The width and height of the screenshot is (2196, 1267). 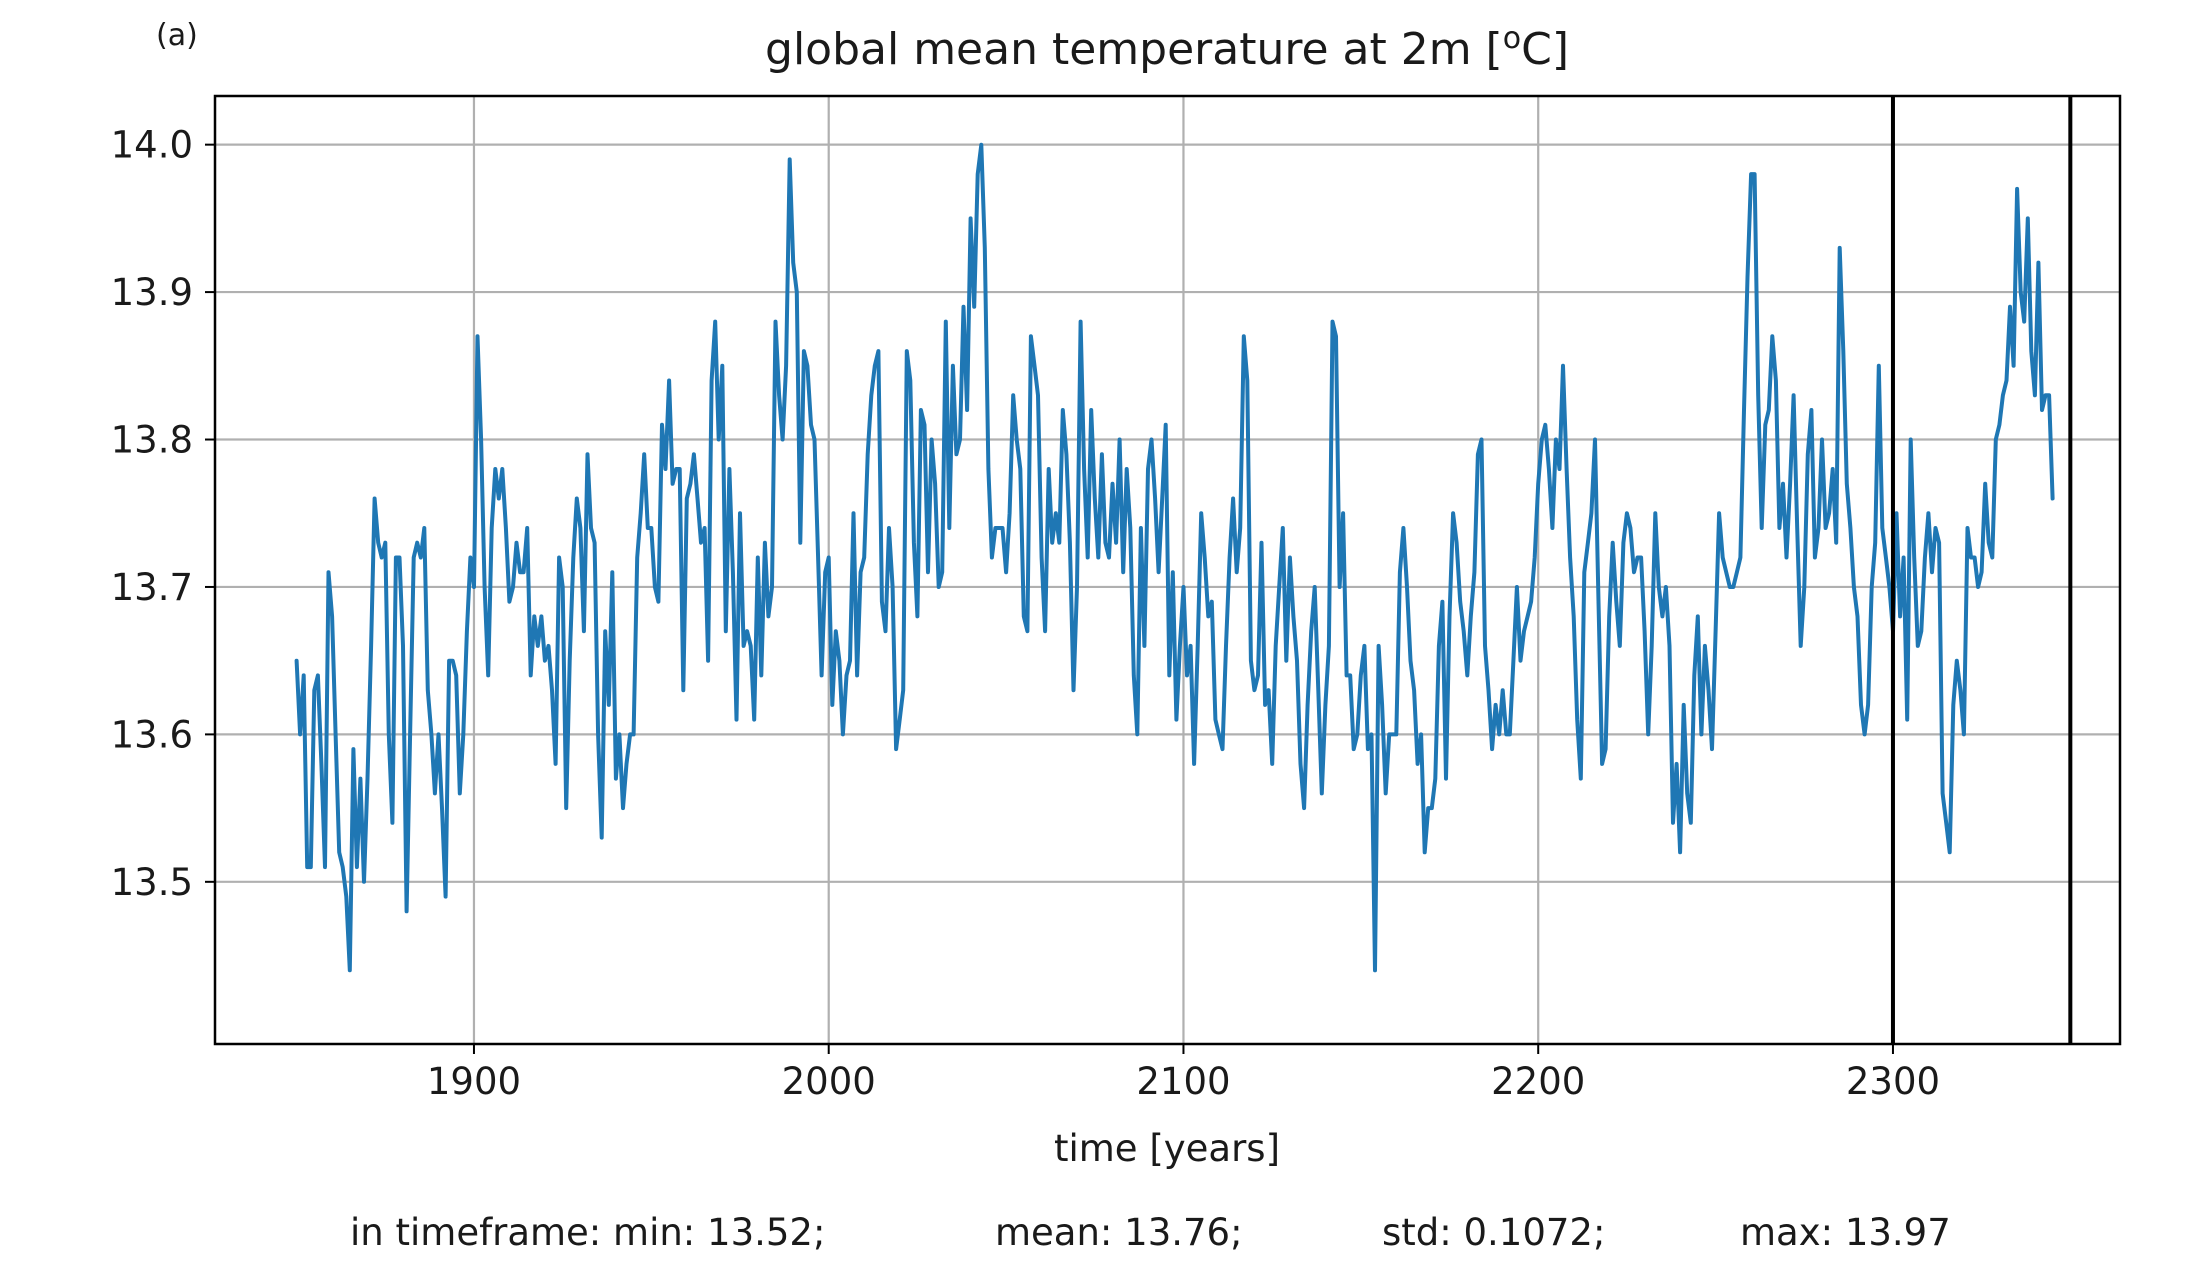 I want to click on y-tick-label: 13.9, so click(x=152, y=292).